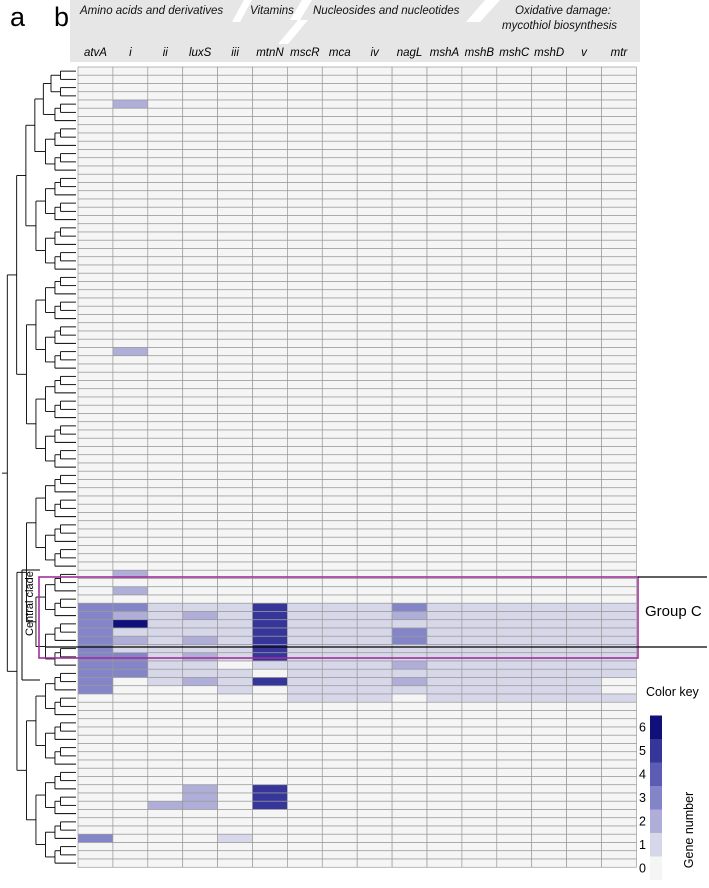  What do you see at coordinates (514, 789) in the screenshot?
I see `cell-r87-mshC` at bounding box center [514, 789].